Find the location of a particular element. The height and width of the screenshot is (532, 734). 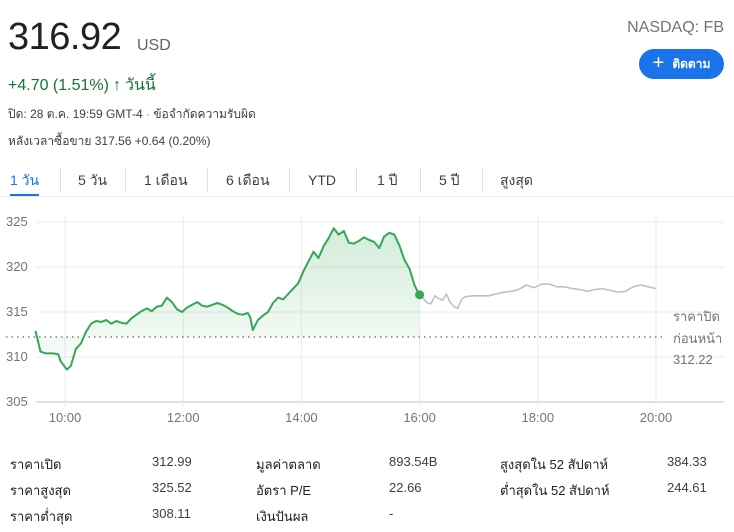

after-hours-info: หลังเวลาซื้อขาย 317.56 +0.64 (0.20%) is located at coordinates (109, 141).